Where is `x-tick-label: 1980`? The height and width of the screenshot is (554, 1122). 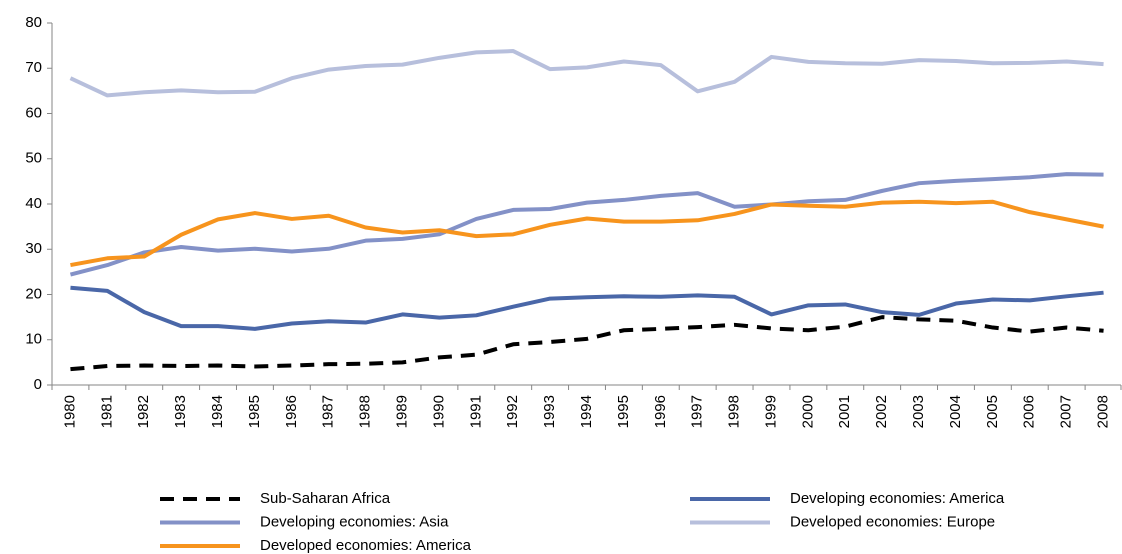
x-tick-label: 1980 is located at coordinates (69, 411).